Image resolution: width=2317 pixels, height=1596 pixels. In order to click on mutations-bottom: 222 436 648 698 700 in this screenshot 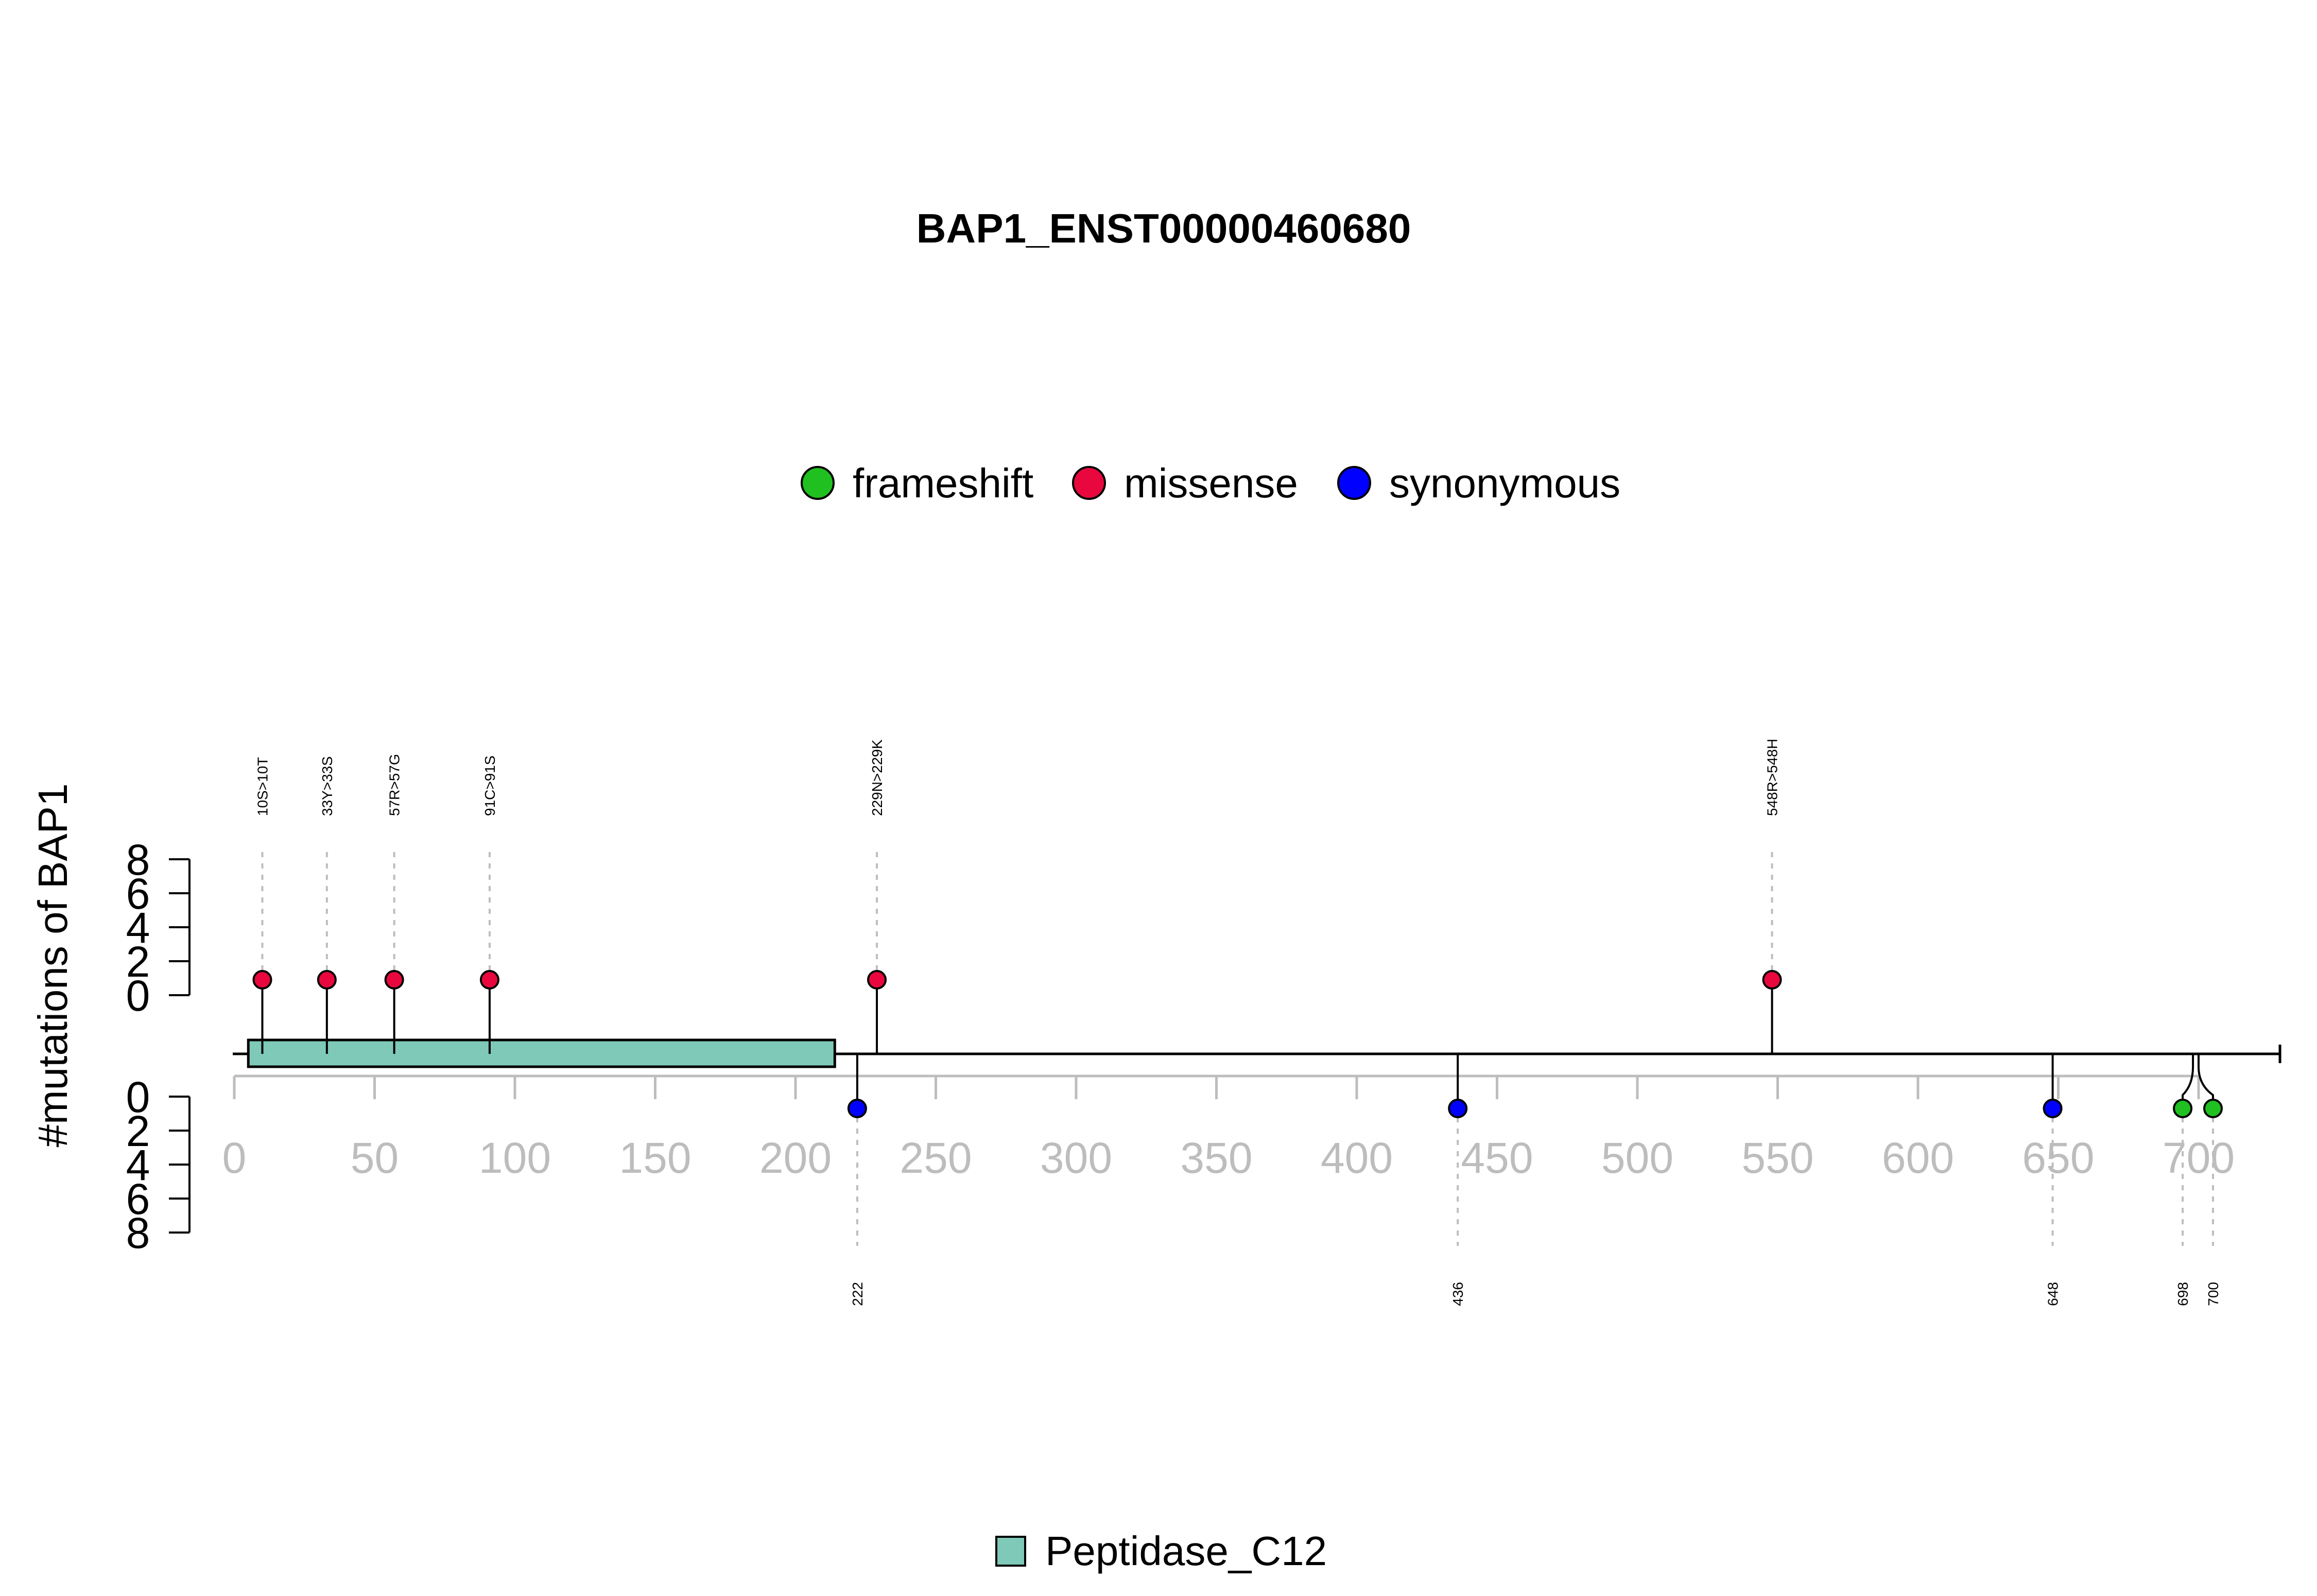, I will do `click(1535, 1180)`.